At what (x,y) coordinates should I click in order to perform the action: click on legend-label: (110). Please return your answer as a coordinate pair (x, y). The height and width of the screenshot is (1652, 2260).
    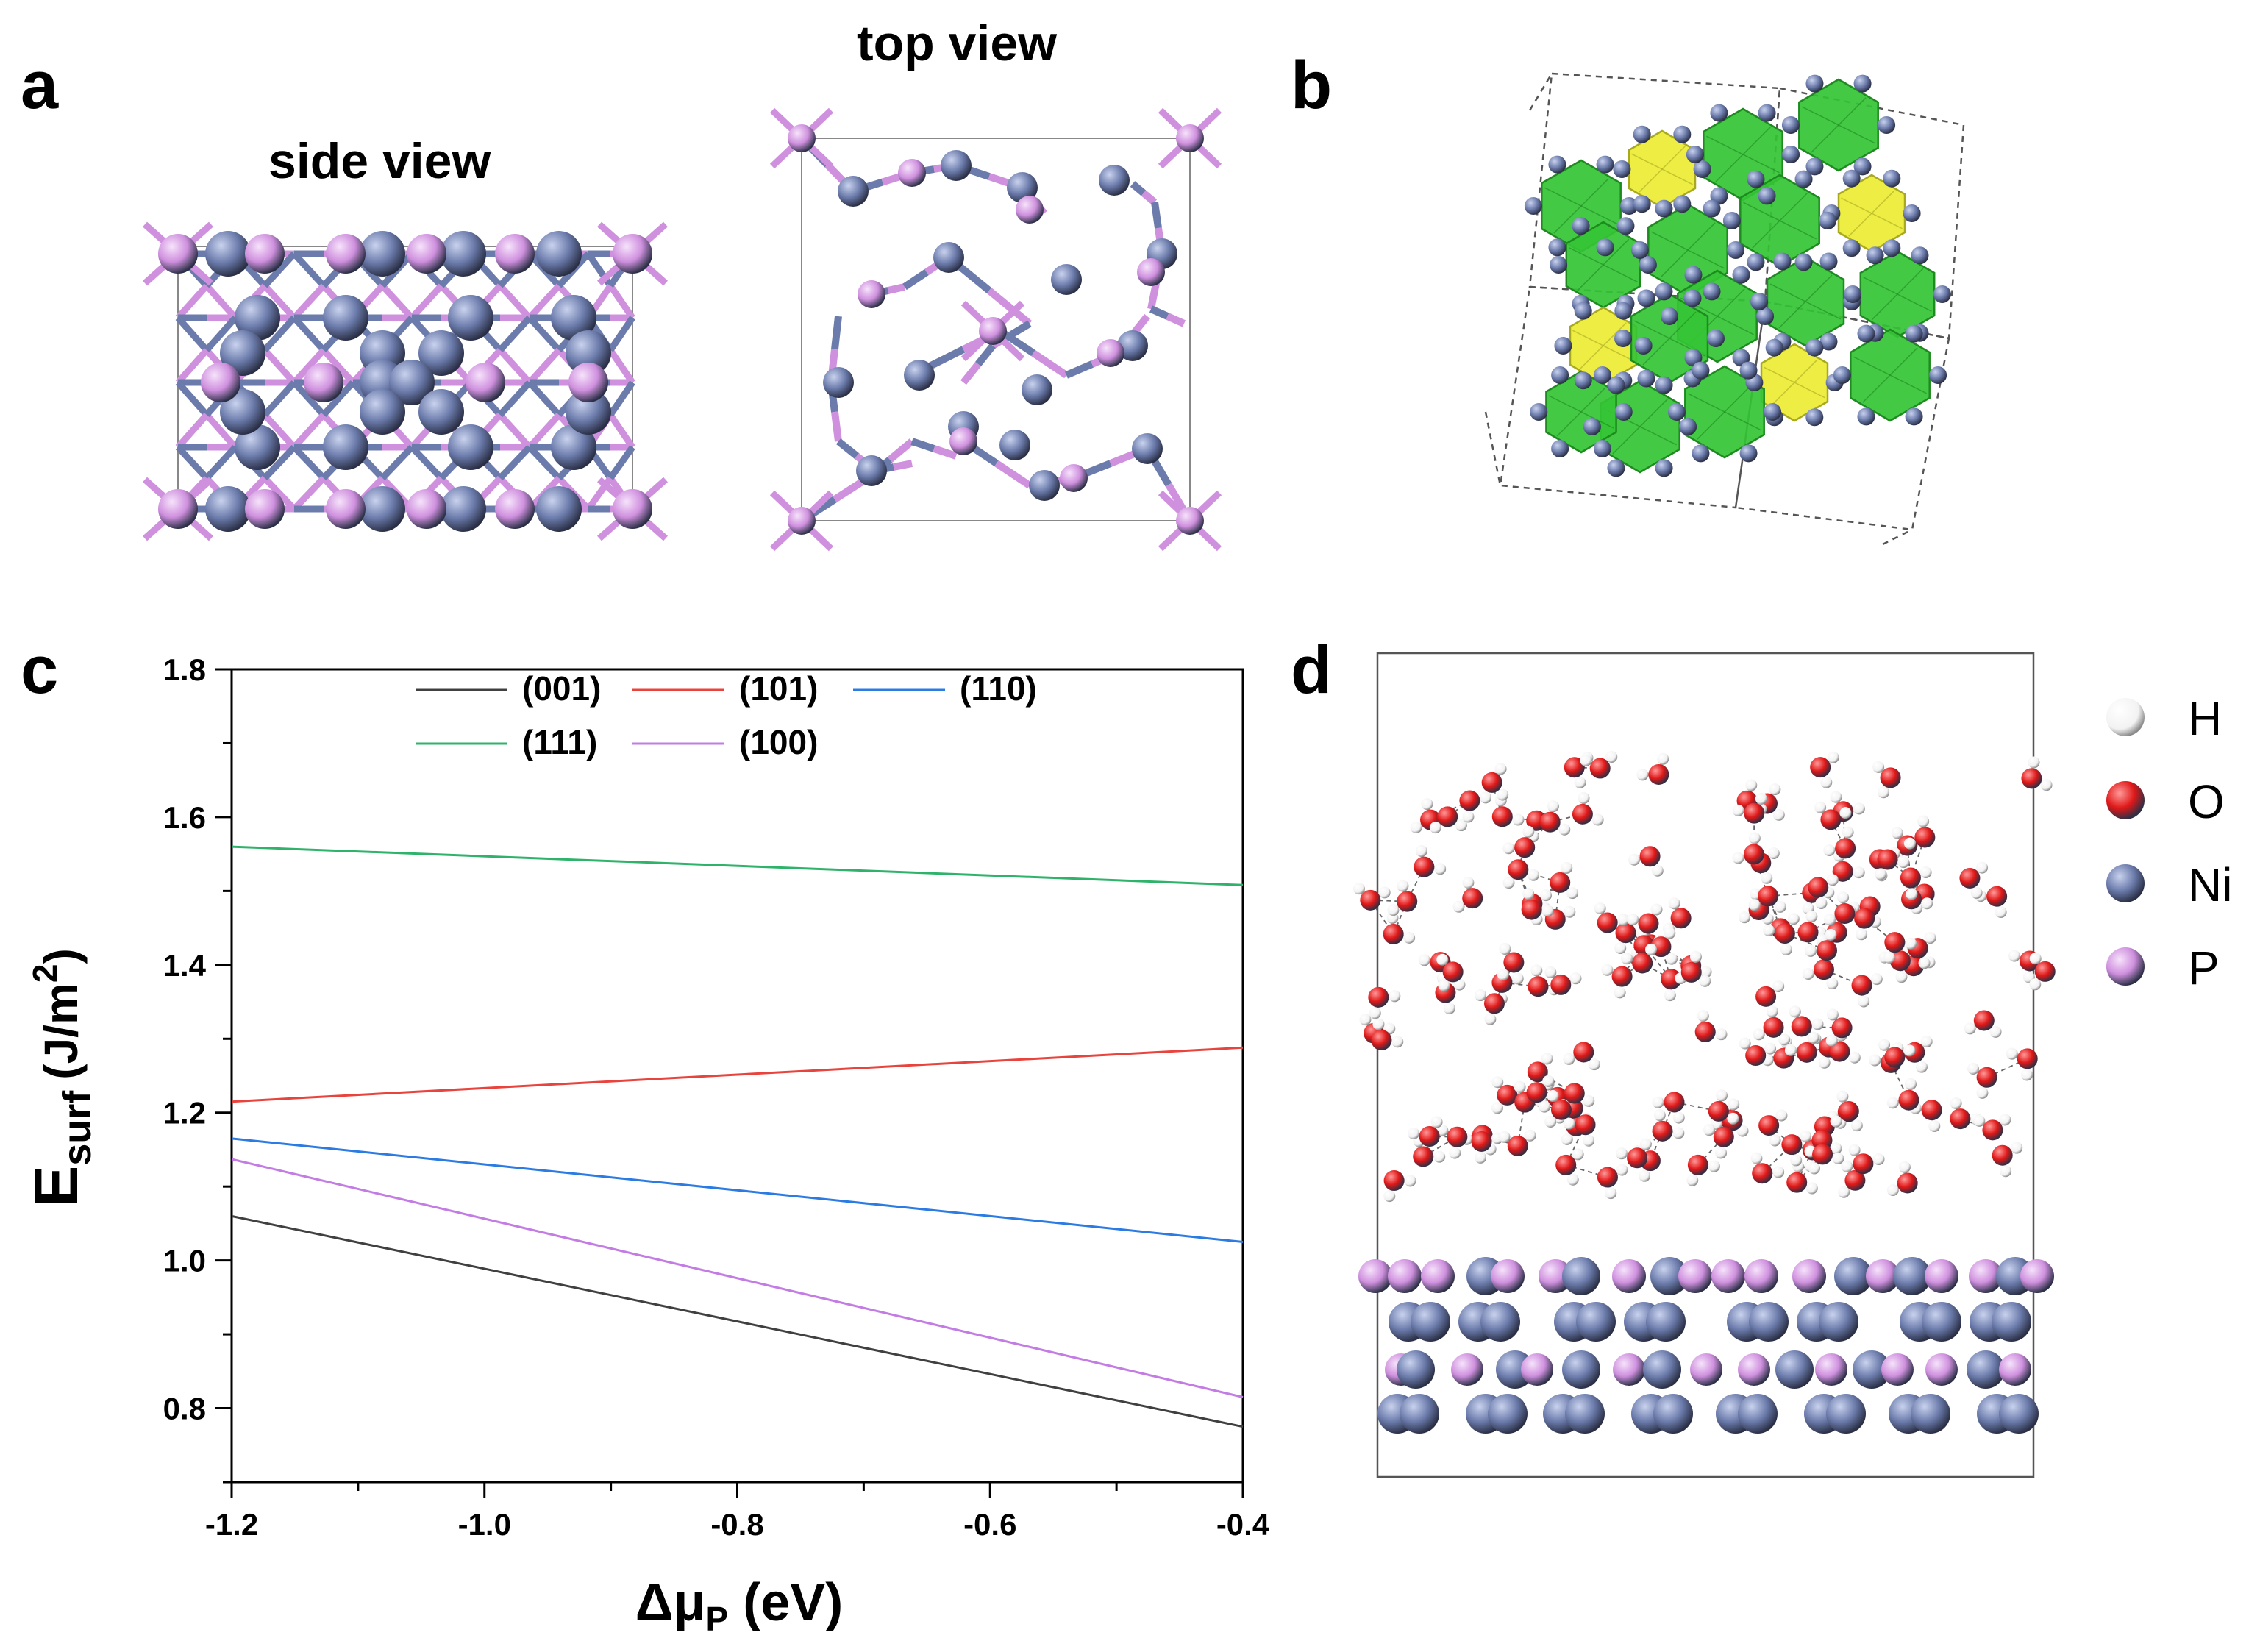
    Looking at the image, I should click on (999, 689).